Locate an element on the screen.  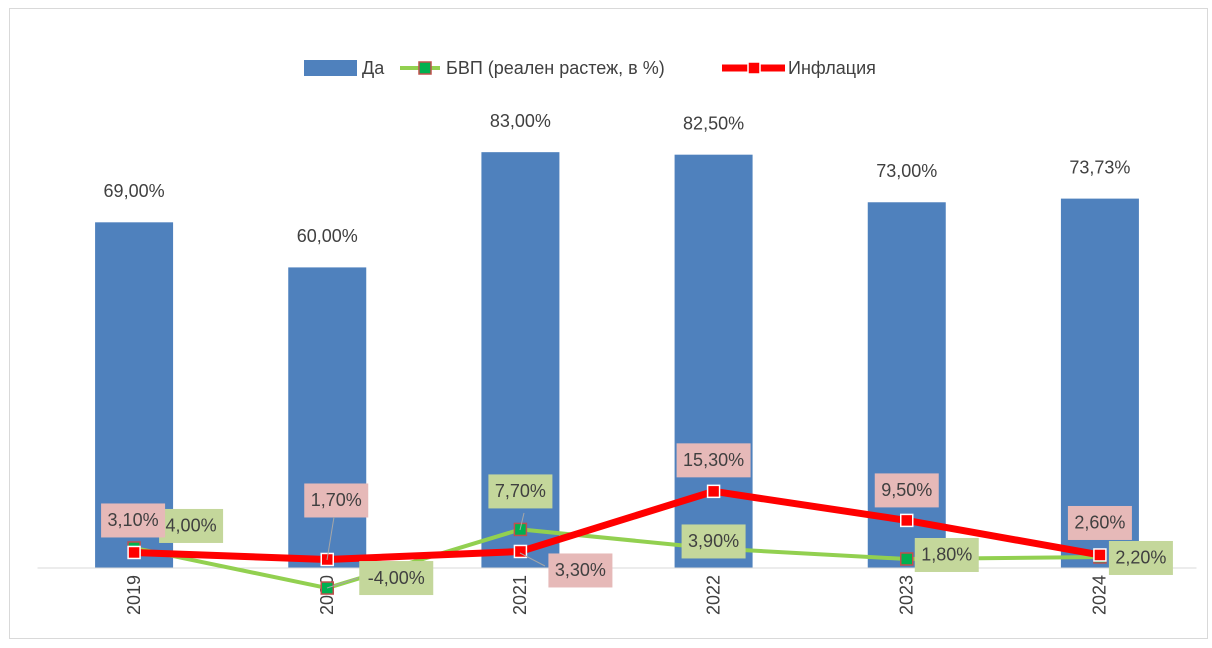
data-label: 7,70% is located at coordinates (520, 491).